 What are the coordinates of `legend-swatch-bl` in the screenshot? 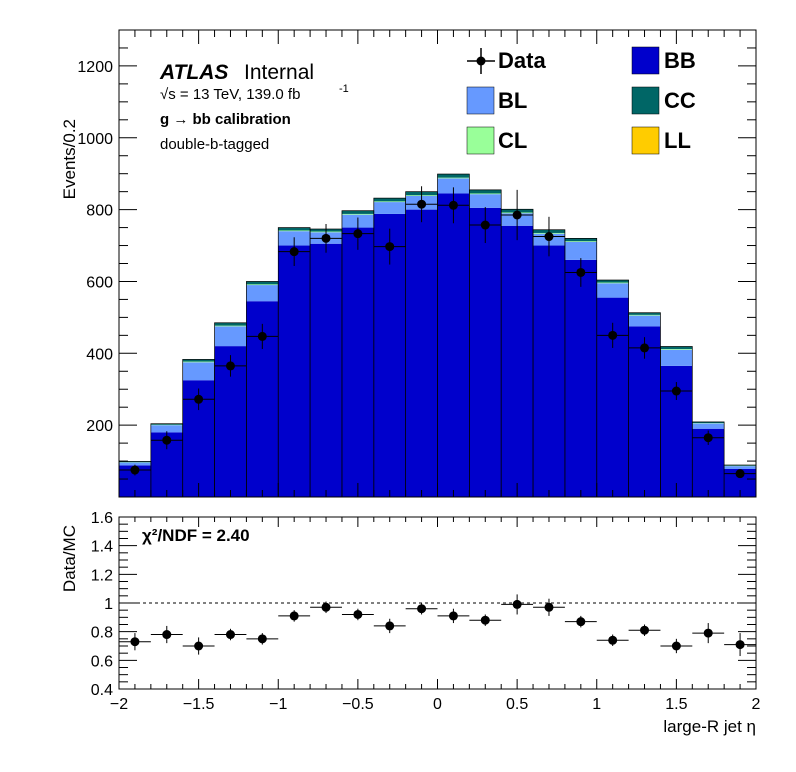 It's located at (480, 100).